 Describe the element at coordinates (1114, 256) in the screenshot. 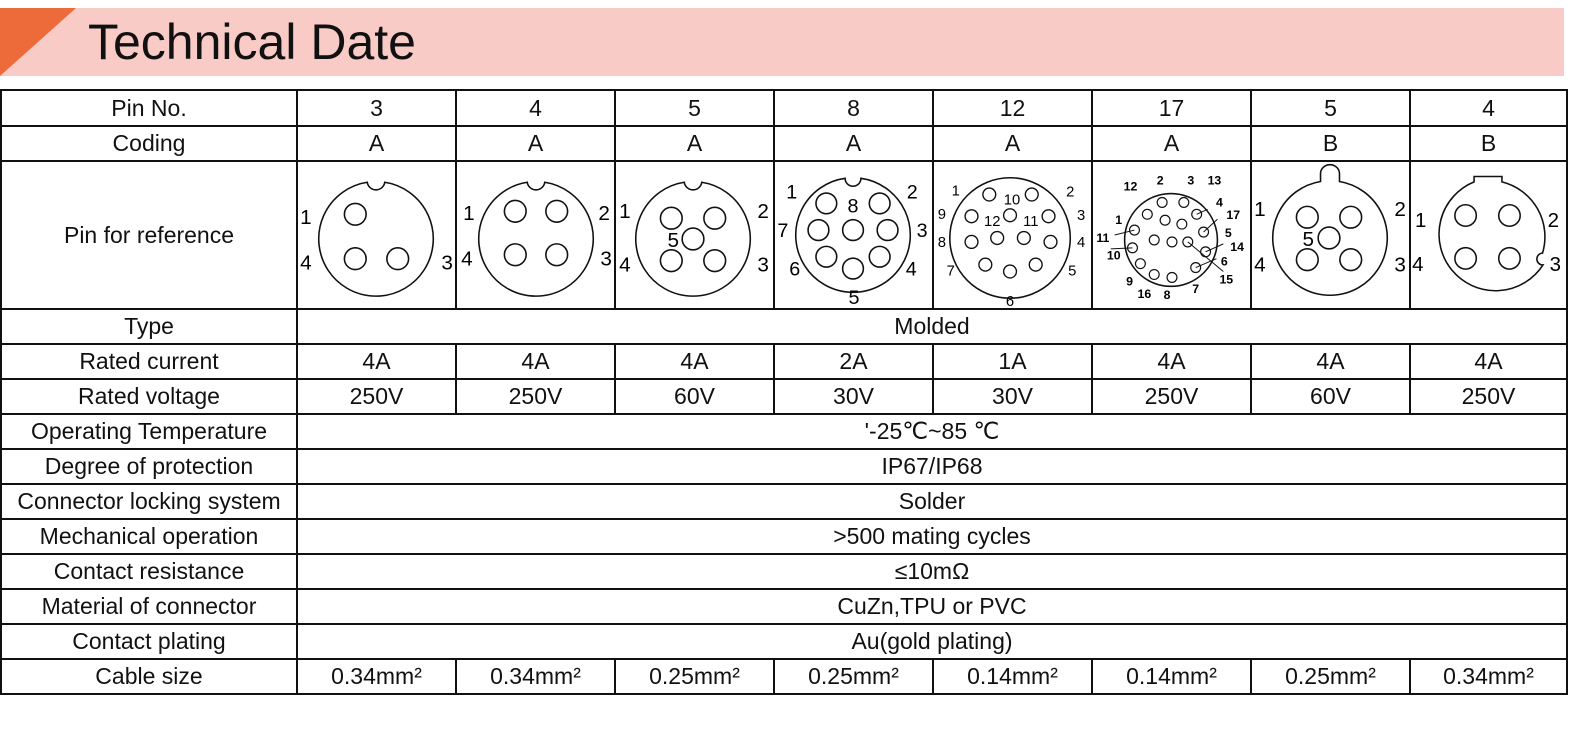

I see `pin-label: 10` at that location.